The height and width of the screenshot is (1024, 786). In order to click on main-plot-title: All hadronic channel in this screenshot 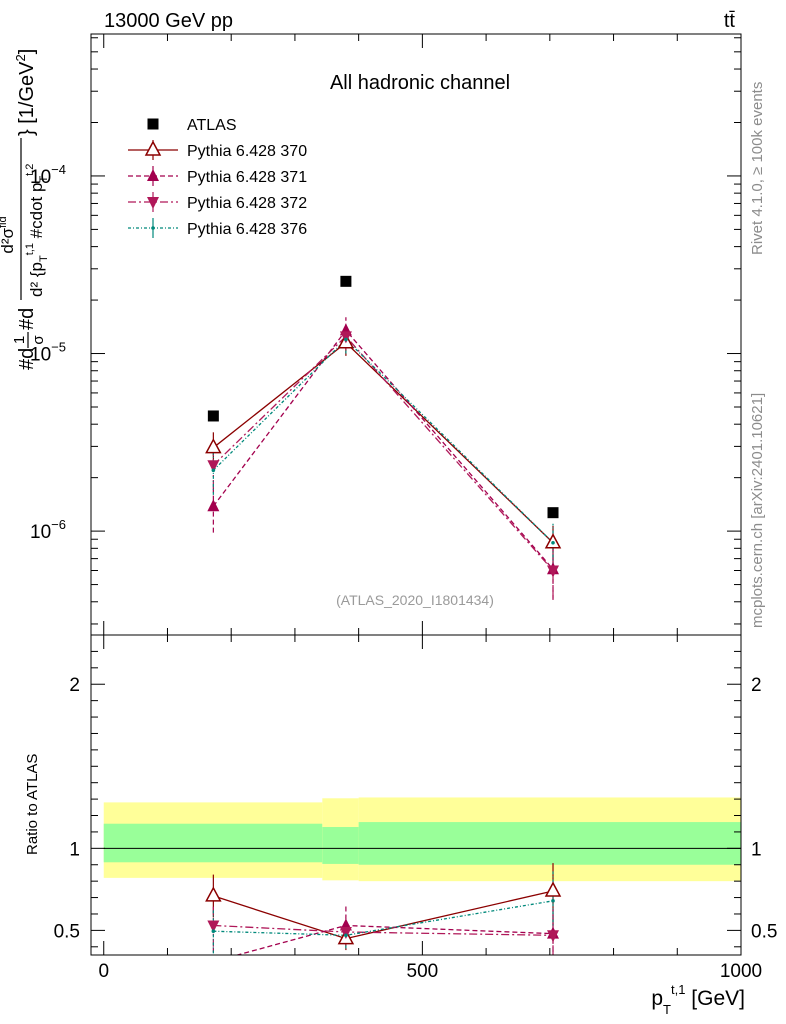, I will do `click(420, 83)`.